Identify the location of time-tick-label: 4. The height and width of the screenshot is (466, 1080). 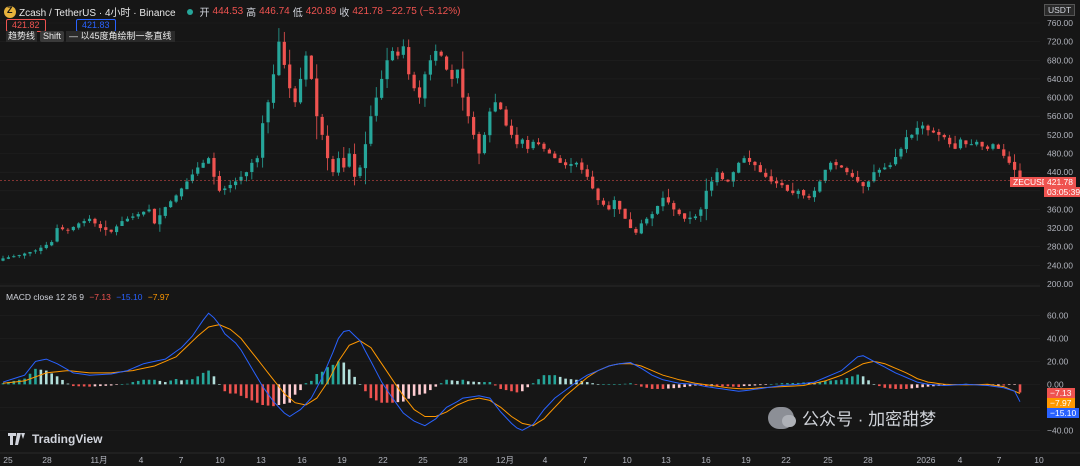
(545, 460).